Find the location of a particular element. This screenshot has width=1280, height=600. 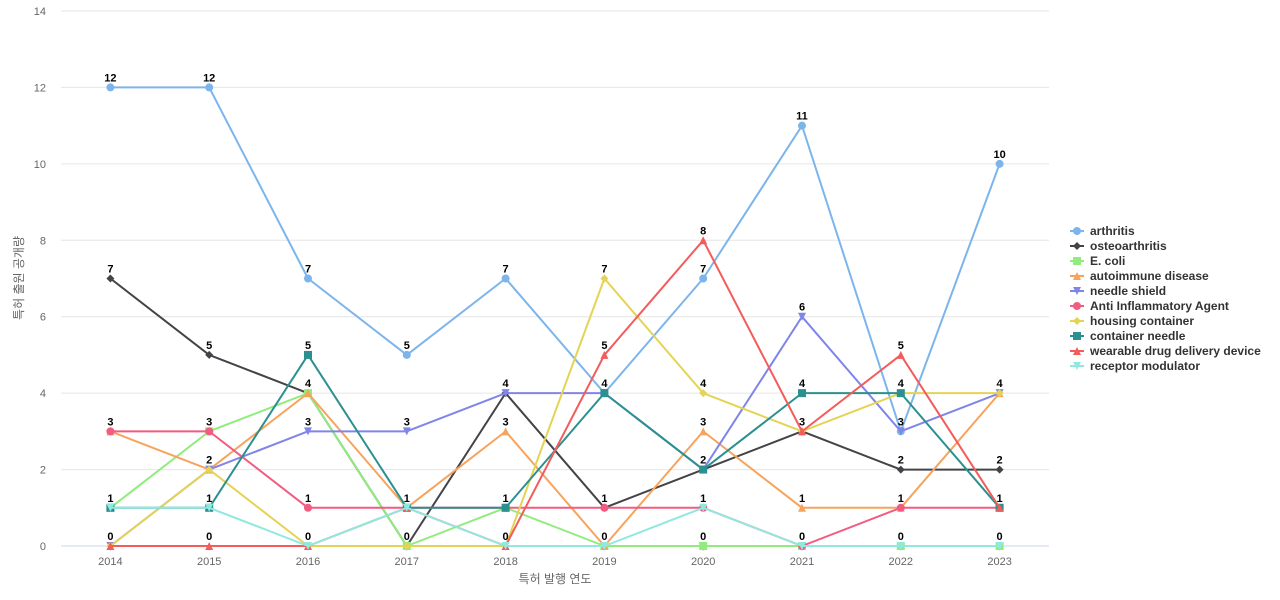

legend-item: osteoarthritis is located at coordinates (1118, 246).